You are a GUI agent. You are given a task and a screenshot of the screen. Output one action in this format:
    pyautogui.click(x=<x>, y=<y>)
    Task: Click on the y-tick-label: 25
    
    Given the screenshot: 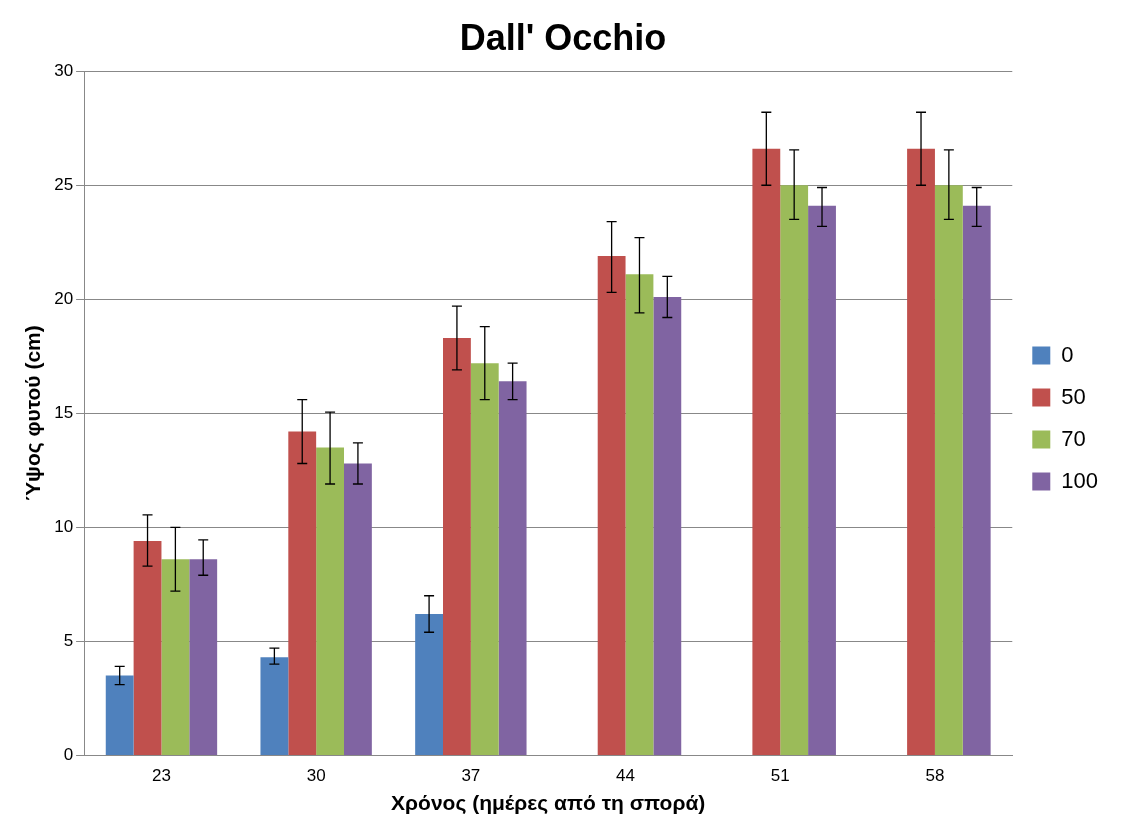 What is the action you would take?
    pyautogui.click(x=64, y=184)
    